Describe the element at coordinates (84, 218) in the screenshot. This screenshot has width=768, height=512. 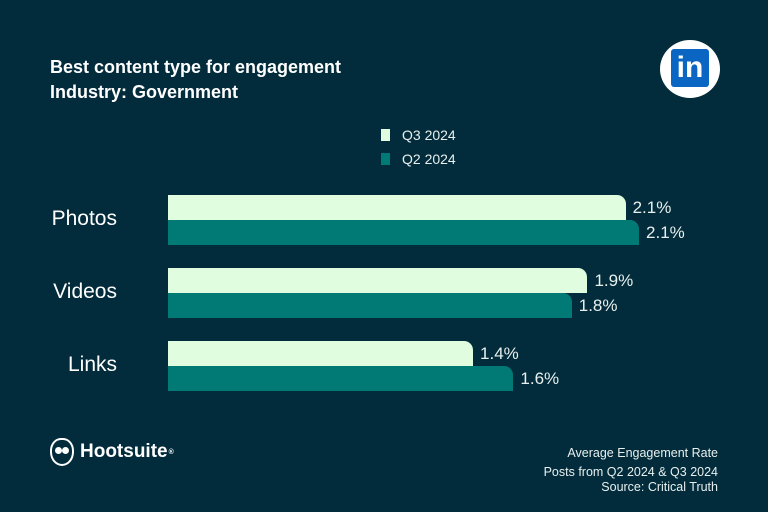
I see `category-label: Photos` at that location.